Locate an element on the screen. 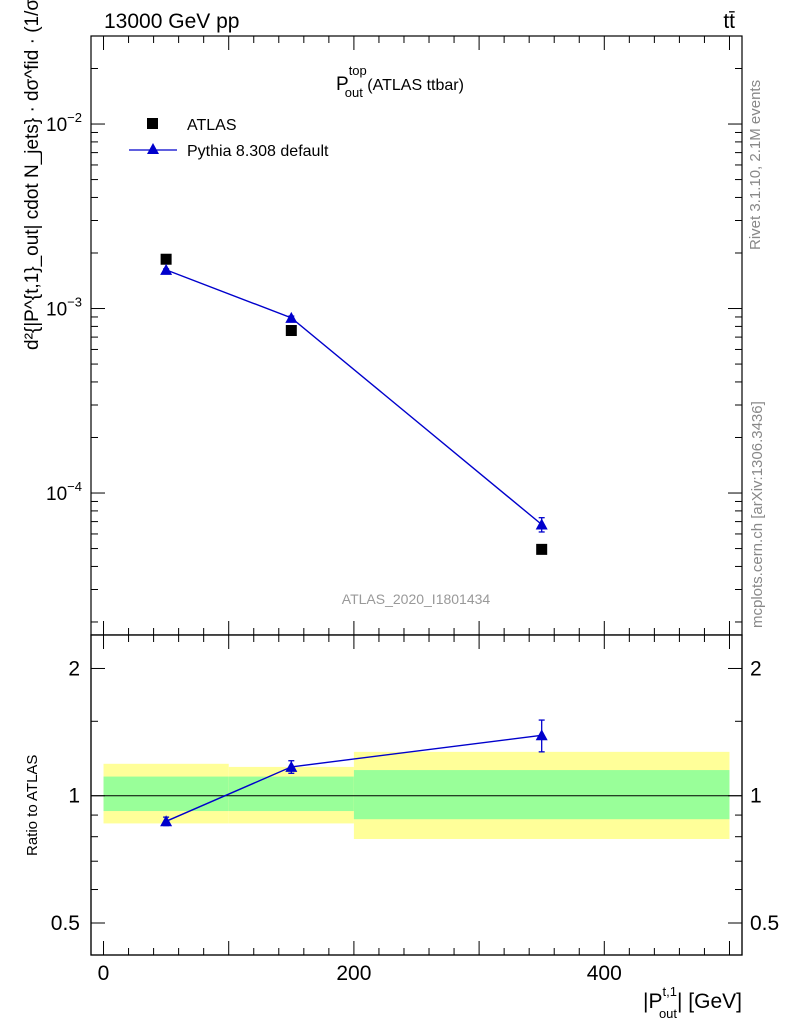 Image resolution: width=786 pixels, height=1024 pixels. plot-title: Ptop out (ATLAS ttbar) is located at coordinates (400, 81).